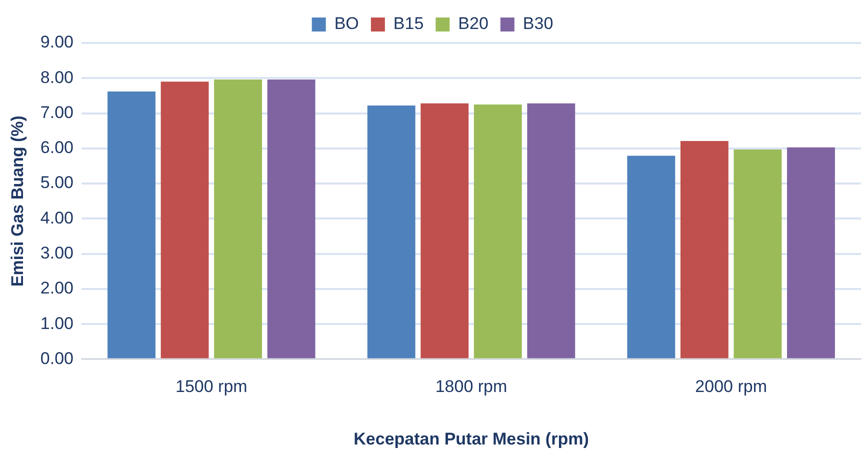 The height and width of the screenshot is (450, 867). Describe the element at coordinates (57, 42) in the screenshot. I see `y-tick-label: 9.00` at that location.